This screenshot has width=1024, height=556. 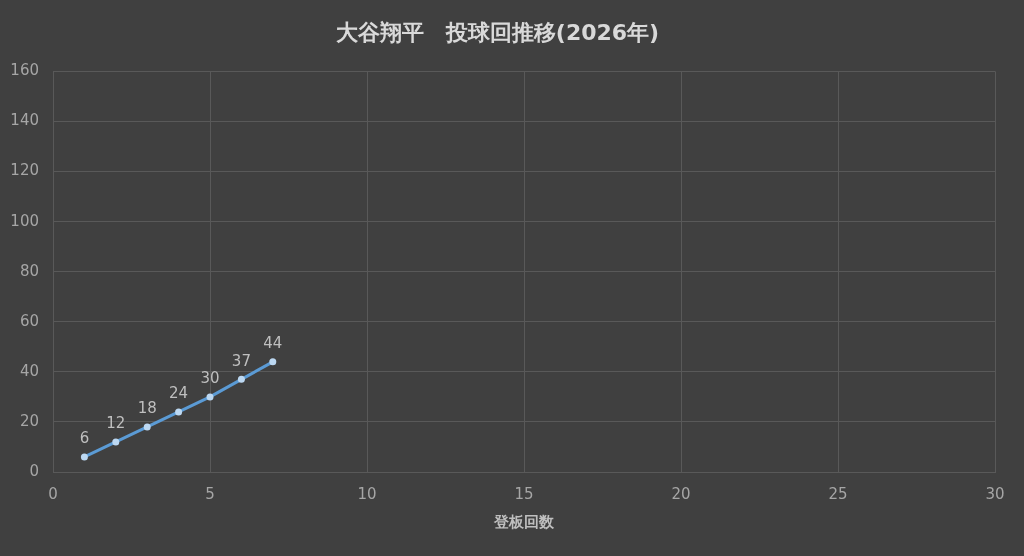 I want to click on x-tick-label: 20, so click(x=681, y=493).